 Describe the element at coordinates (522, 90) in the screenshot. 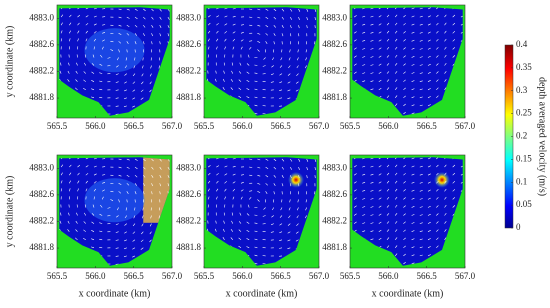

I see `colorbar-tick-label: 0.3` at that location.